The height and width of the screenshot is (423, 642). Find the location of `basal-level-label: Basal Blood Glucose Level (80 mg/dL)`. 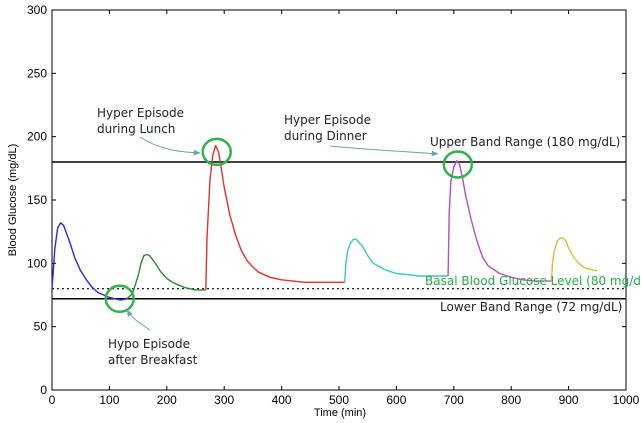

basal-level-label: Basal Blood Glucose Level (80 mg/dL) is located at coordinates (533, 281).